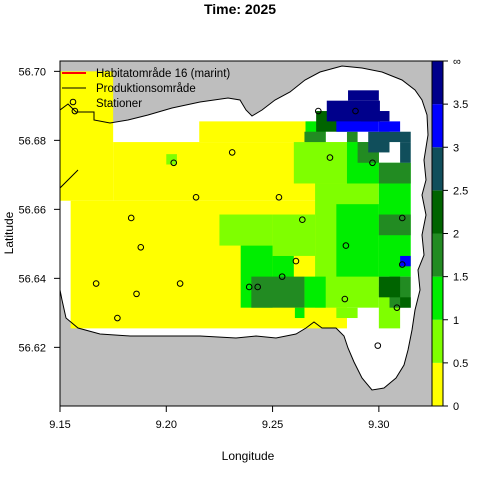 The height and width of the screenshot is (480, 480). What do you see at coordinates (240, 9) in the screenshot?
I see `plot-title: Time: 2025` at bounding box center [240, 9].